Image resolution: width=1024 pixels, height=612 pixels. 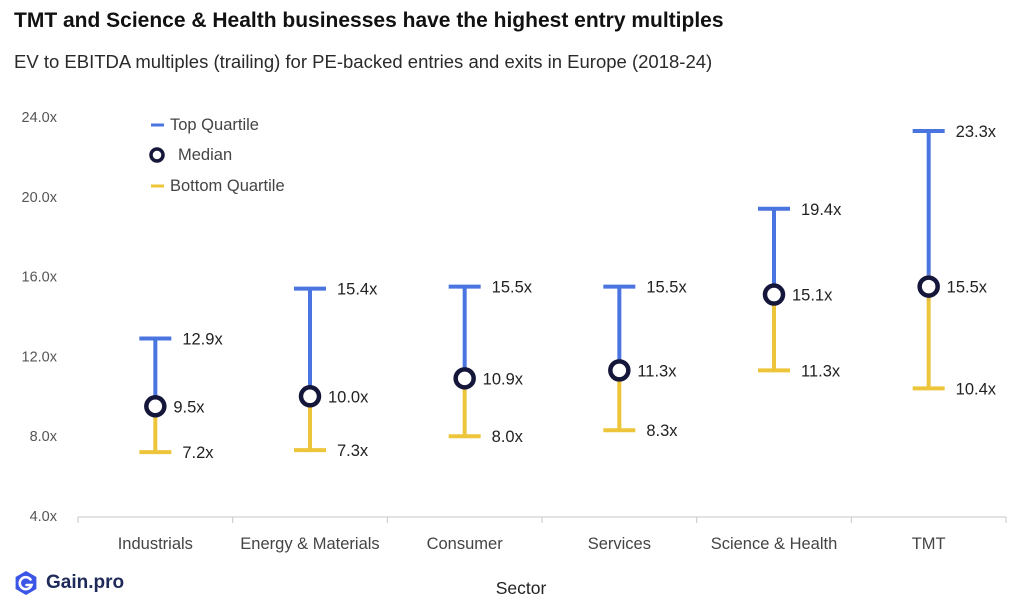 What do you see at coordinates (503, 379) in the screenshot?
I see `median-label: 10.9x` at bounding box center [503, 379].